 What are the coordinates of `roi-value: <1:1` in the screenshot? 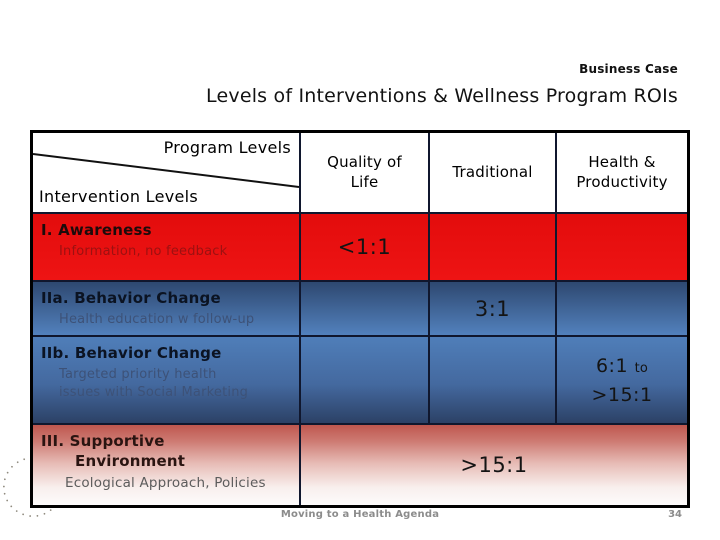 It's located at (364, 247).